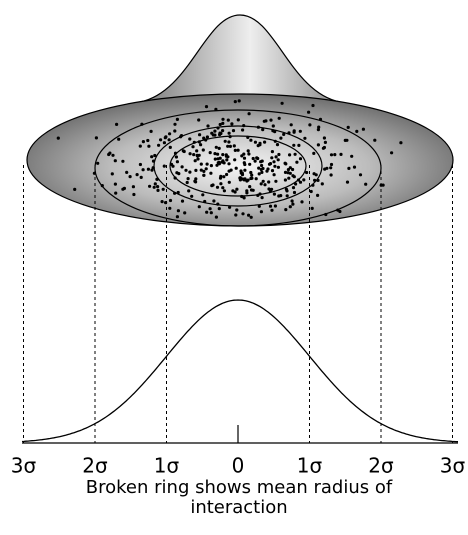 This screenshot has width=468, height=535. I want to click on surface-peak, so click(240, 58).